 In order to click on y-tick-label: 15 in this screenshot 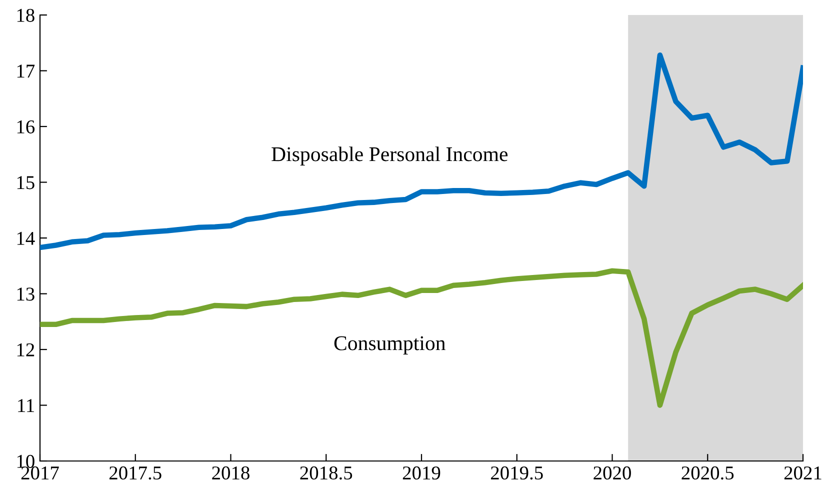, I will do `click(25, 183)`.